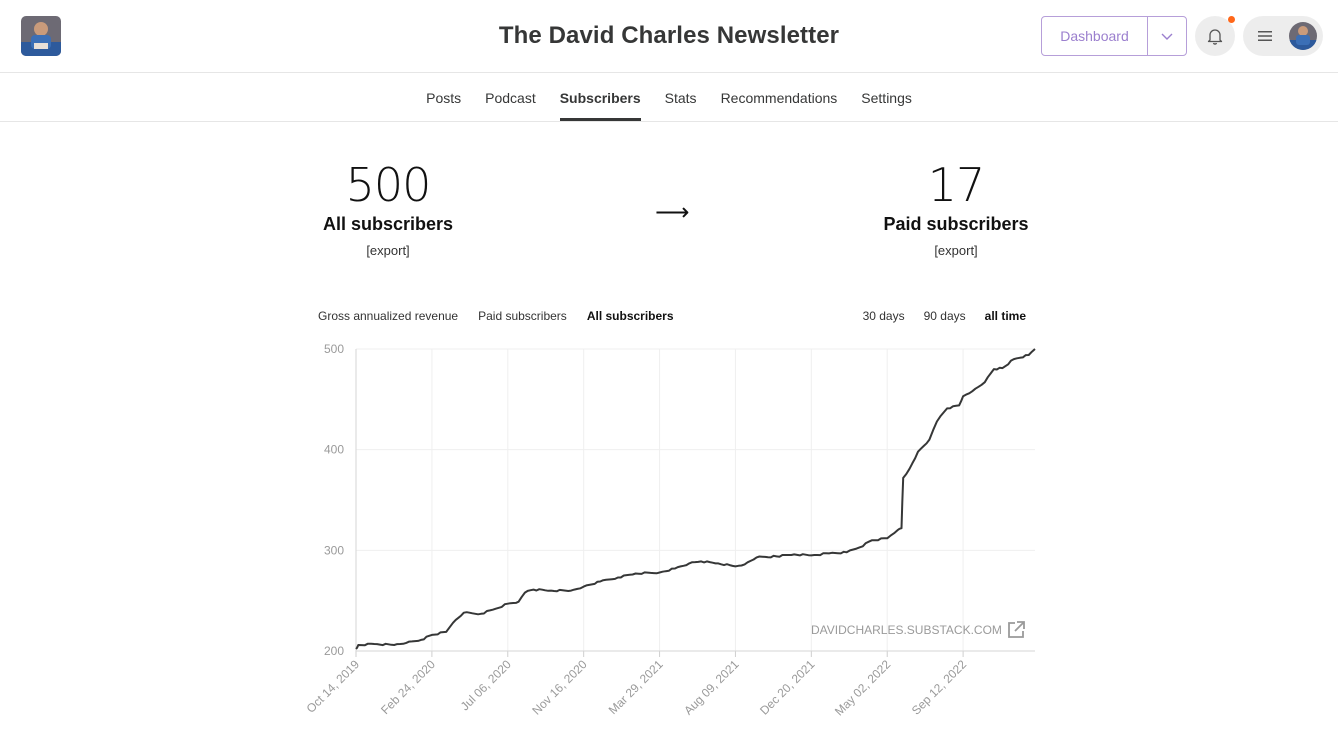 The height and width of the screenshot is (751, 1338). I want to click on external-link-icon, so click(1016, 629).